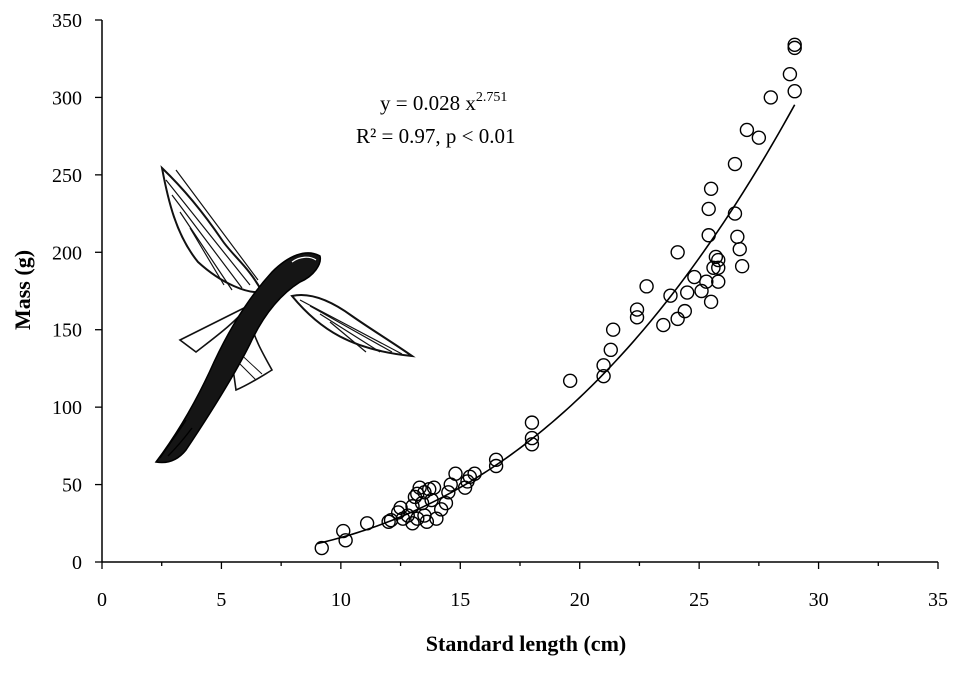  Describe the element at coordinates (77, 292) in the screenshot. I see `y-axis-ticks: 0 50 100 150 200 250 300 350` at that location.